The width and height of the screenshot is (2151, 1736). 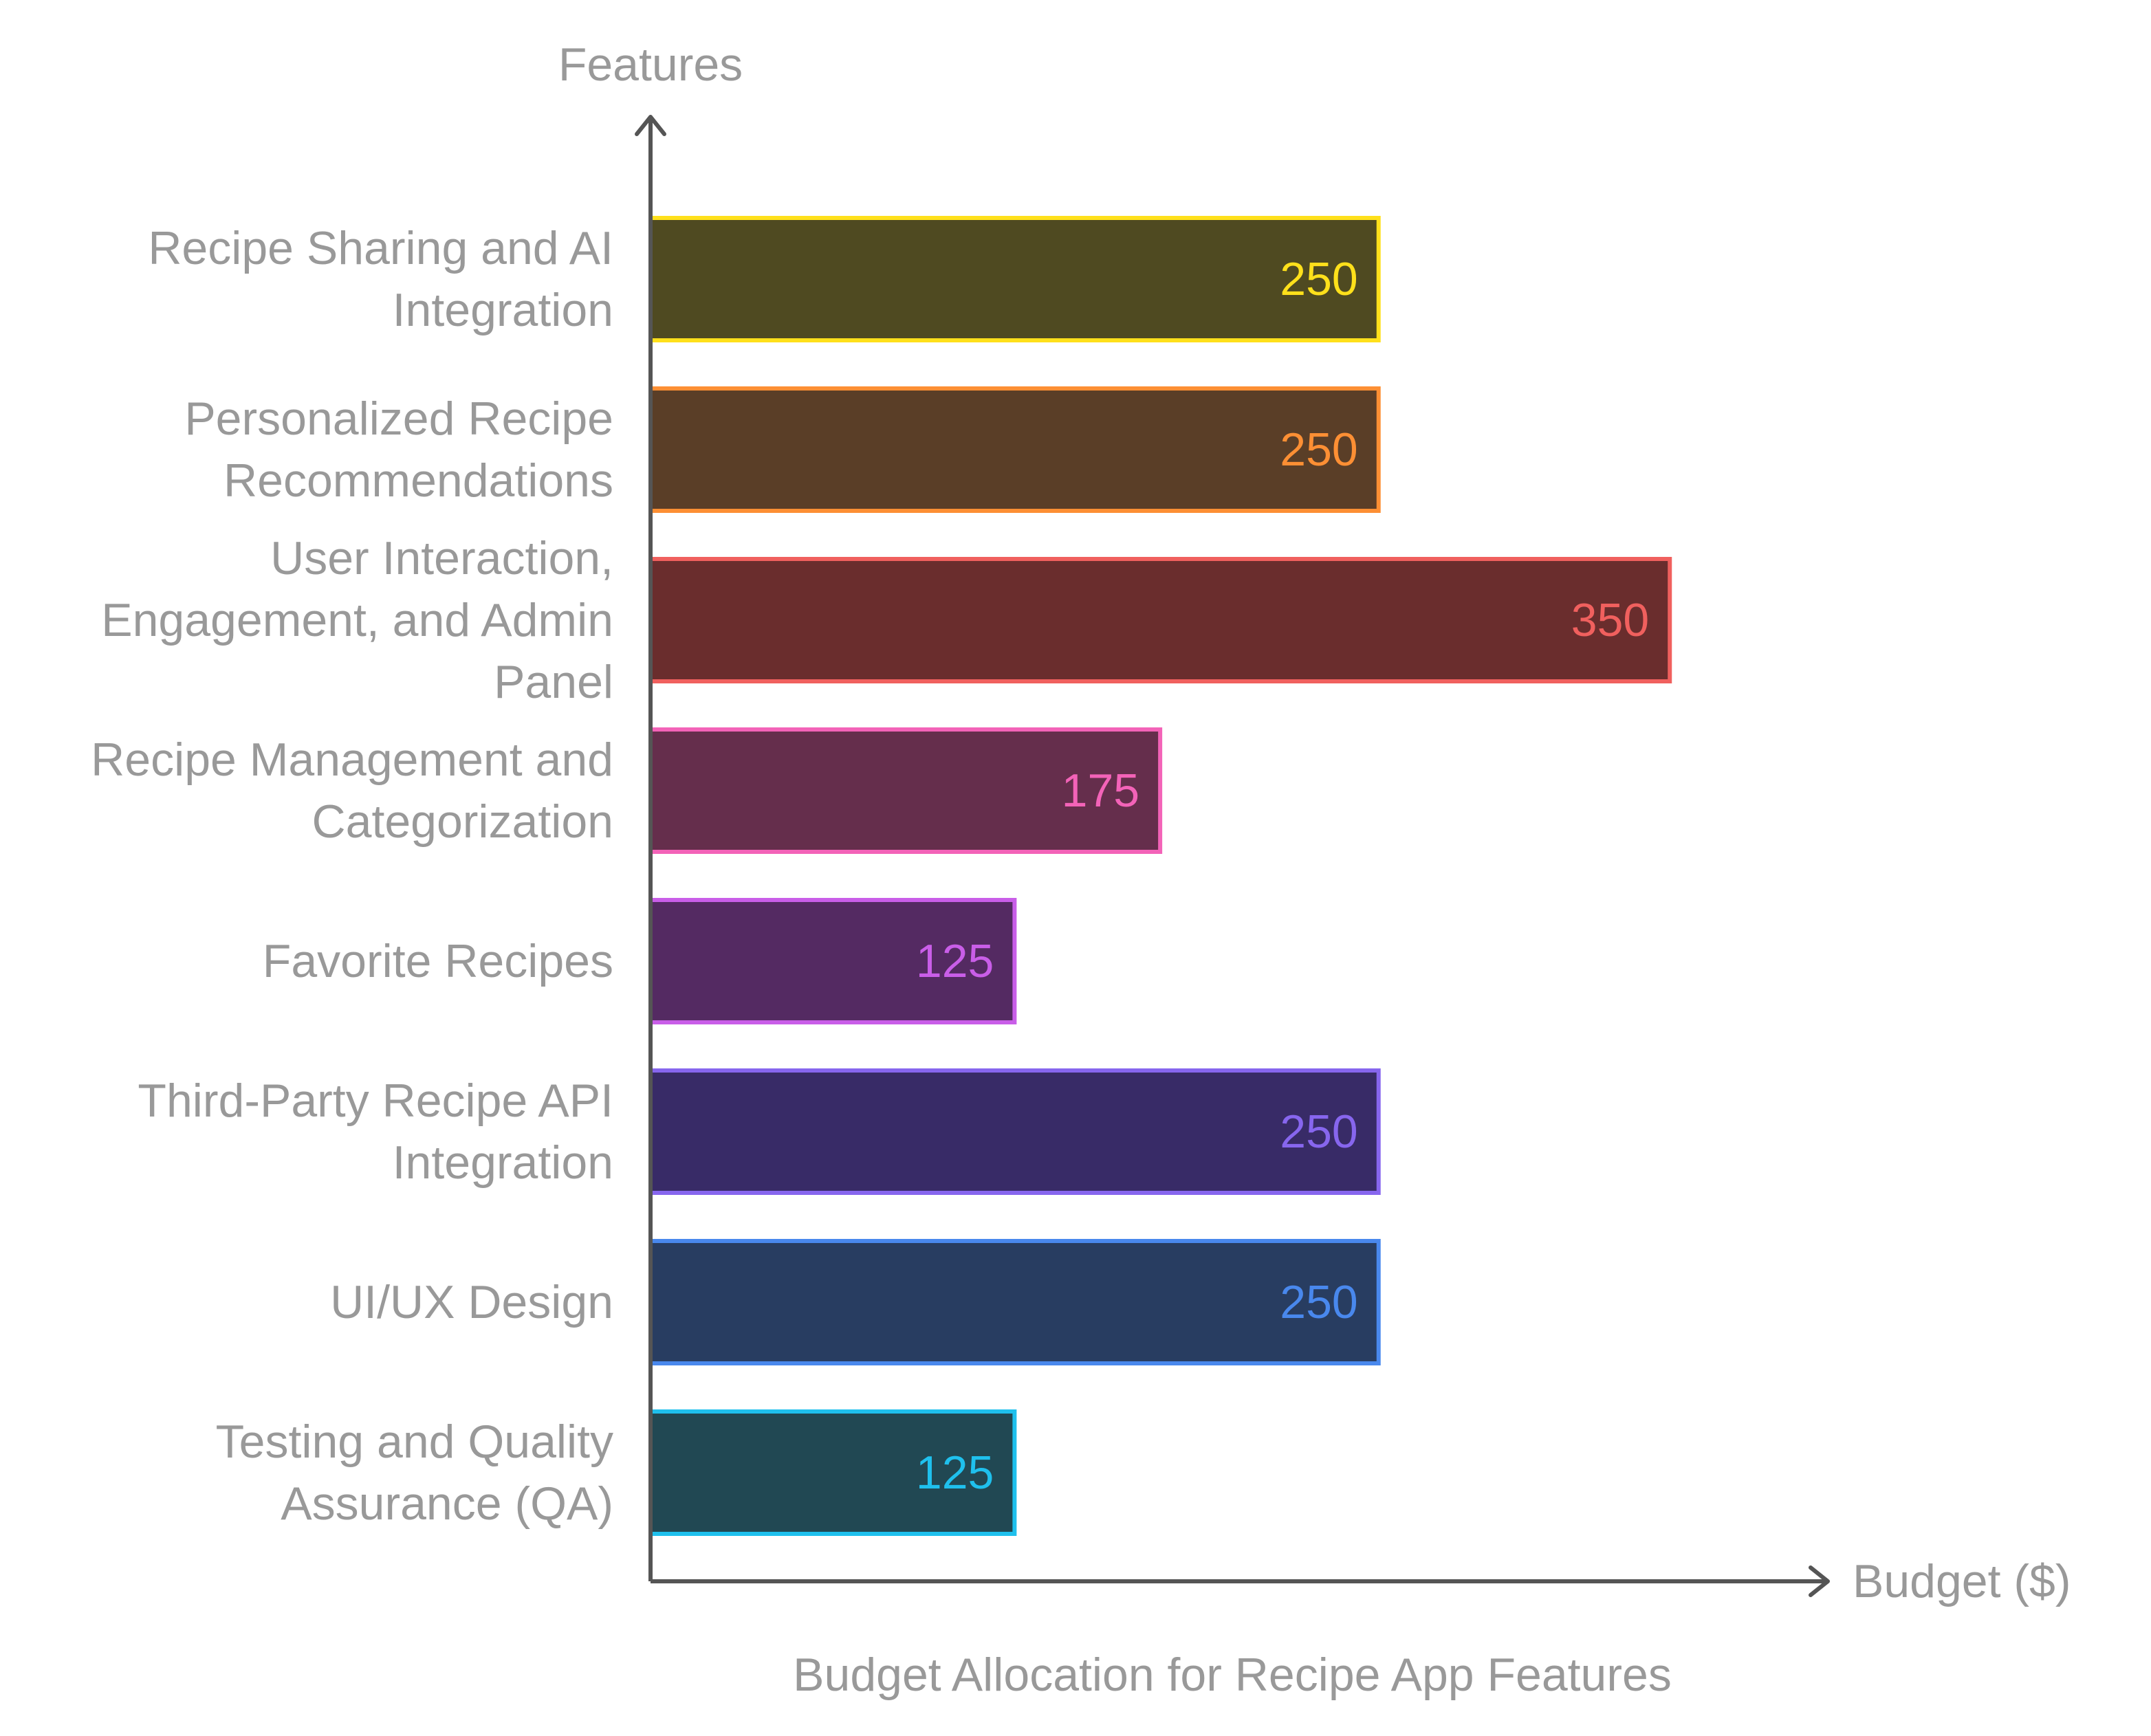 I want to click on y-axis-label: Features, so click(x=650, y=65).